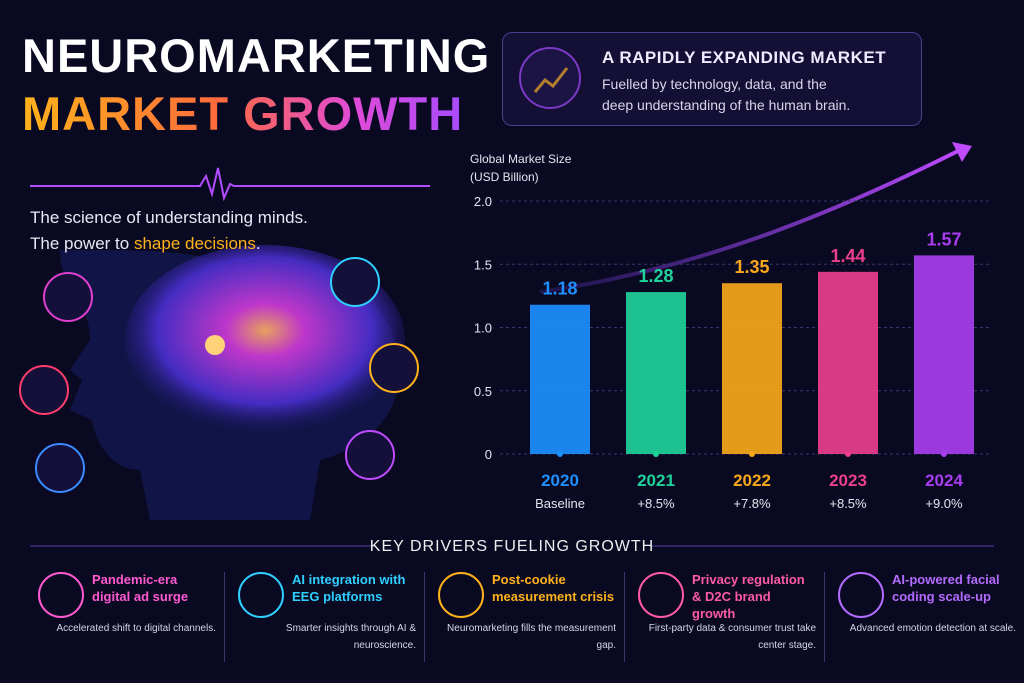 This screenshot has width=1024, height=683. What do you see at coordinates (230, 184) in the screenshot?
I see `pulse-line` at bounding box center [230, 184].